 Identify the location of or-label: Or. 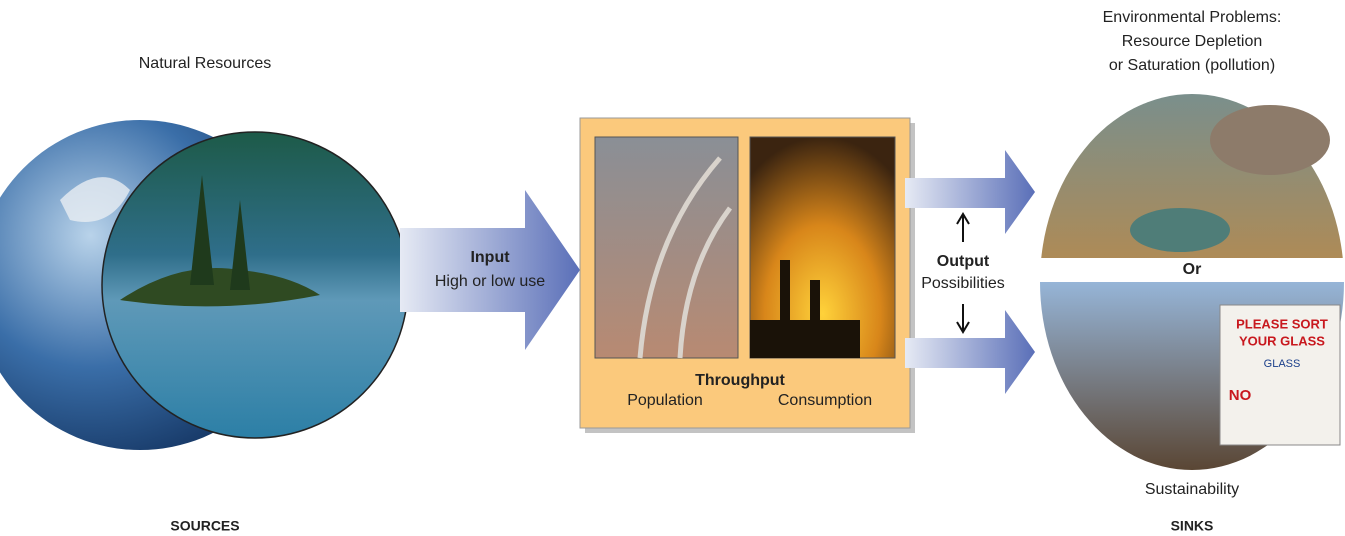
(1192, 269).